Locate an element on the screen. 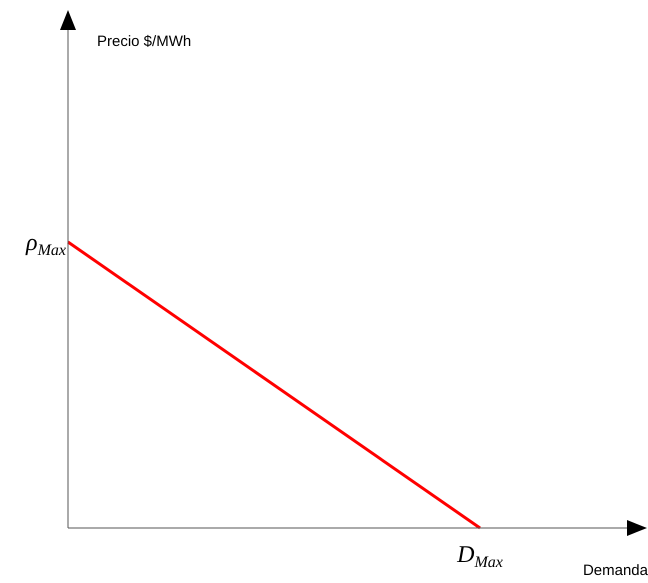 This screenshot has width=648, height=583. text: Precio $/MWh is located at coordinates (144, 41).